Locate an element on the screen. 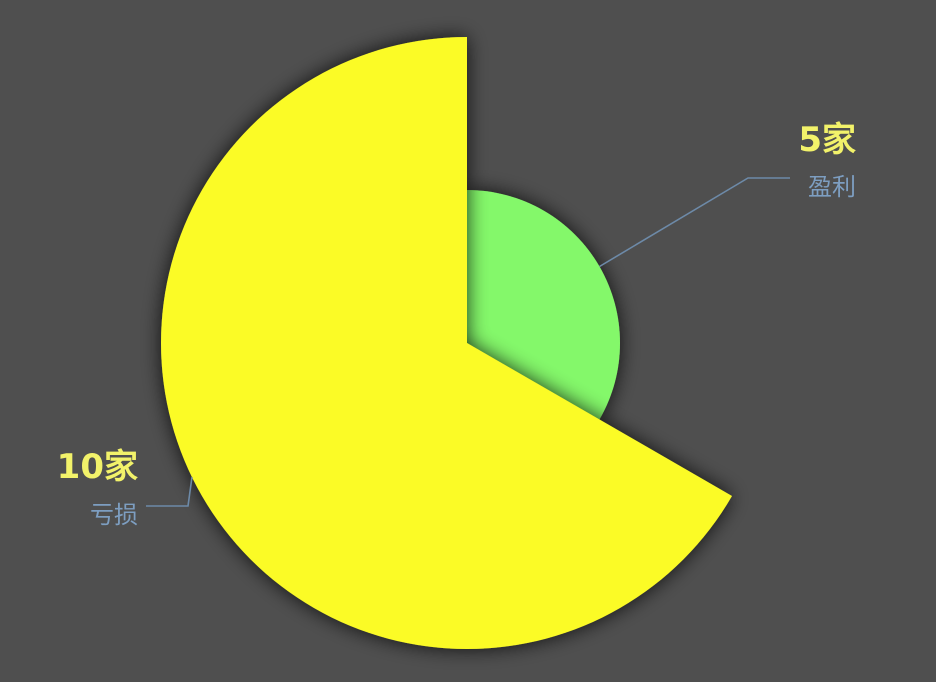  slice-name-label-1: 盈利 is located at coordinates (832, 187).